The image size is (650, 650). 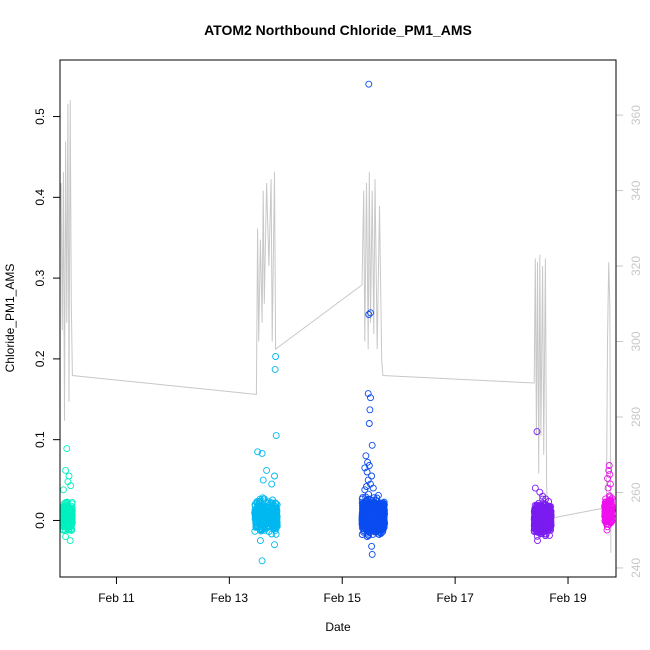 I want to click on series-segment-feb19, so click(x=608, y=498).